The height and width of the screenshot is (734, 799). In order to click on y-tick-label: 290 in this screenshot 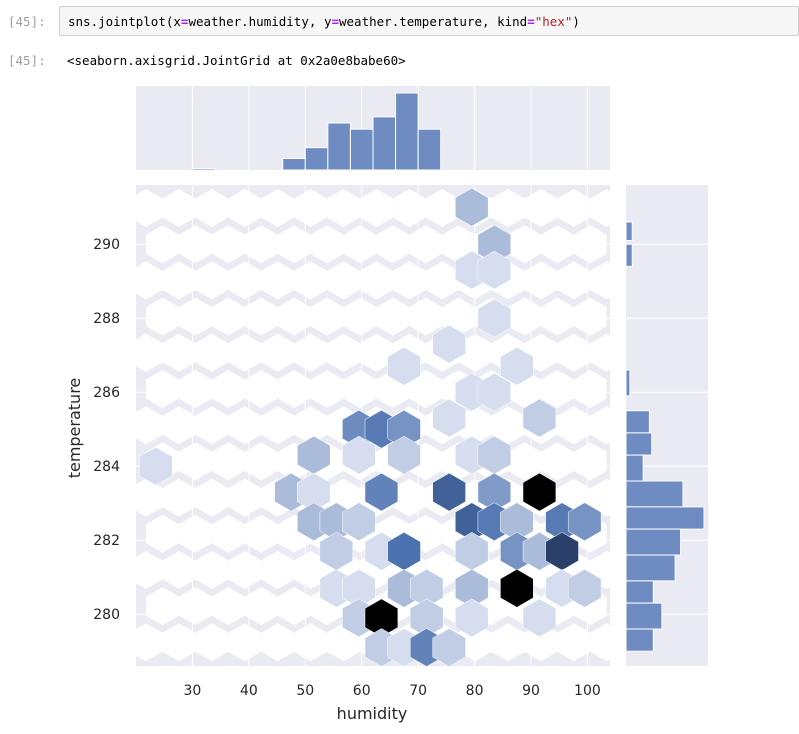, I will do `click(106, 245)`.